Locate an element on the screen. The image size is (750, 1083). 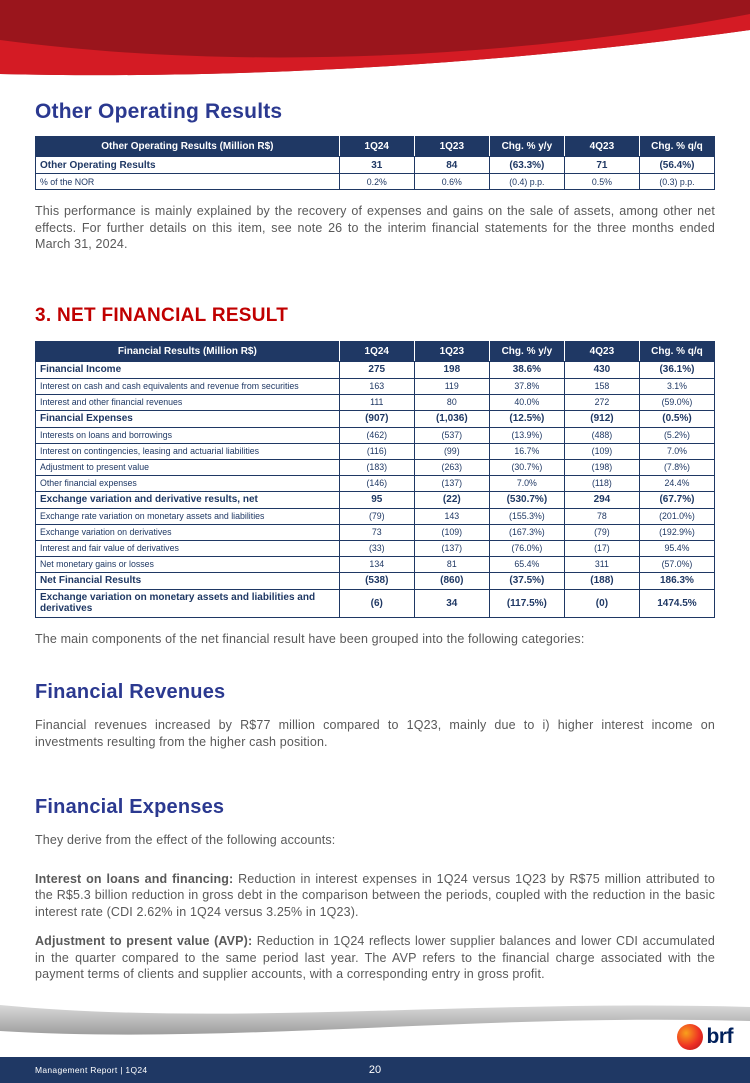
section-heading-financial-expenses: Financial Expenses is located at coordinates (130, 807).